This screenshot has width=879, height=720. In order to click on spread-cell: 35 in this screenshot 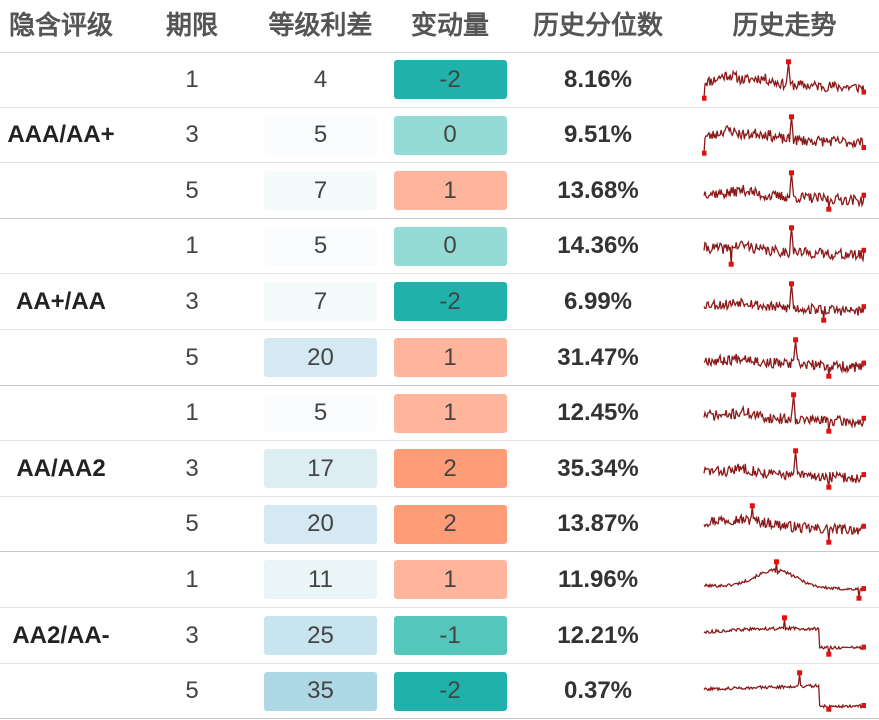, I will do `click(320, 691)`.